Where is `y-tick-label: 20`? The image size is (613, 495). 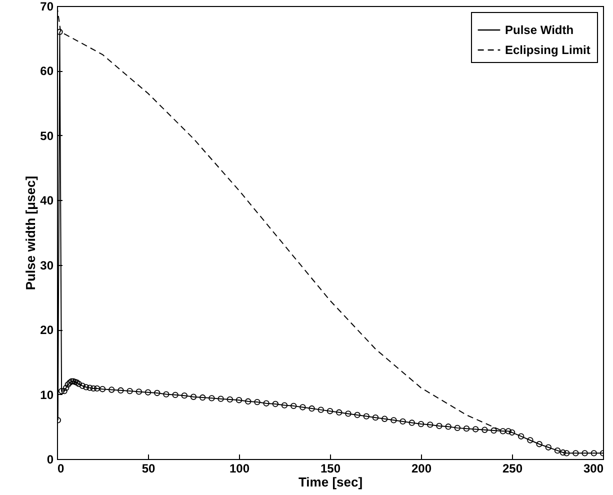
y-tick-label: 20 is located at coordinates (47, 330).